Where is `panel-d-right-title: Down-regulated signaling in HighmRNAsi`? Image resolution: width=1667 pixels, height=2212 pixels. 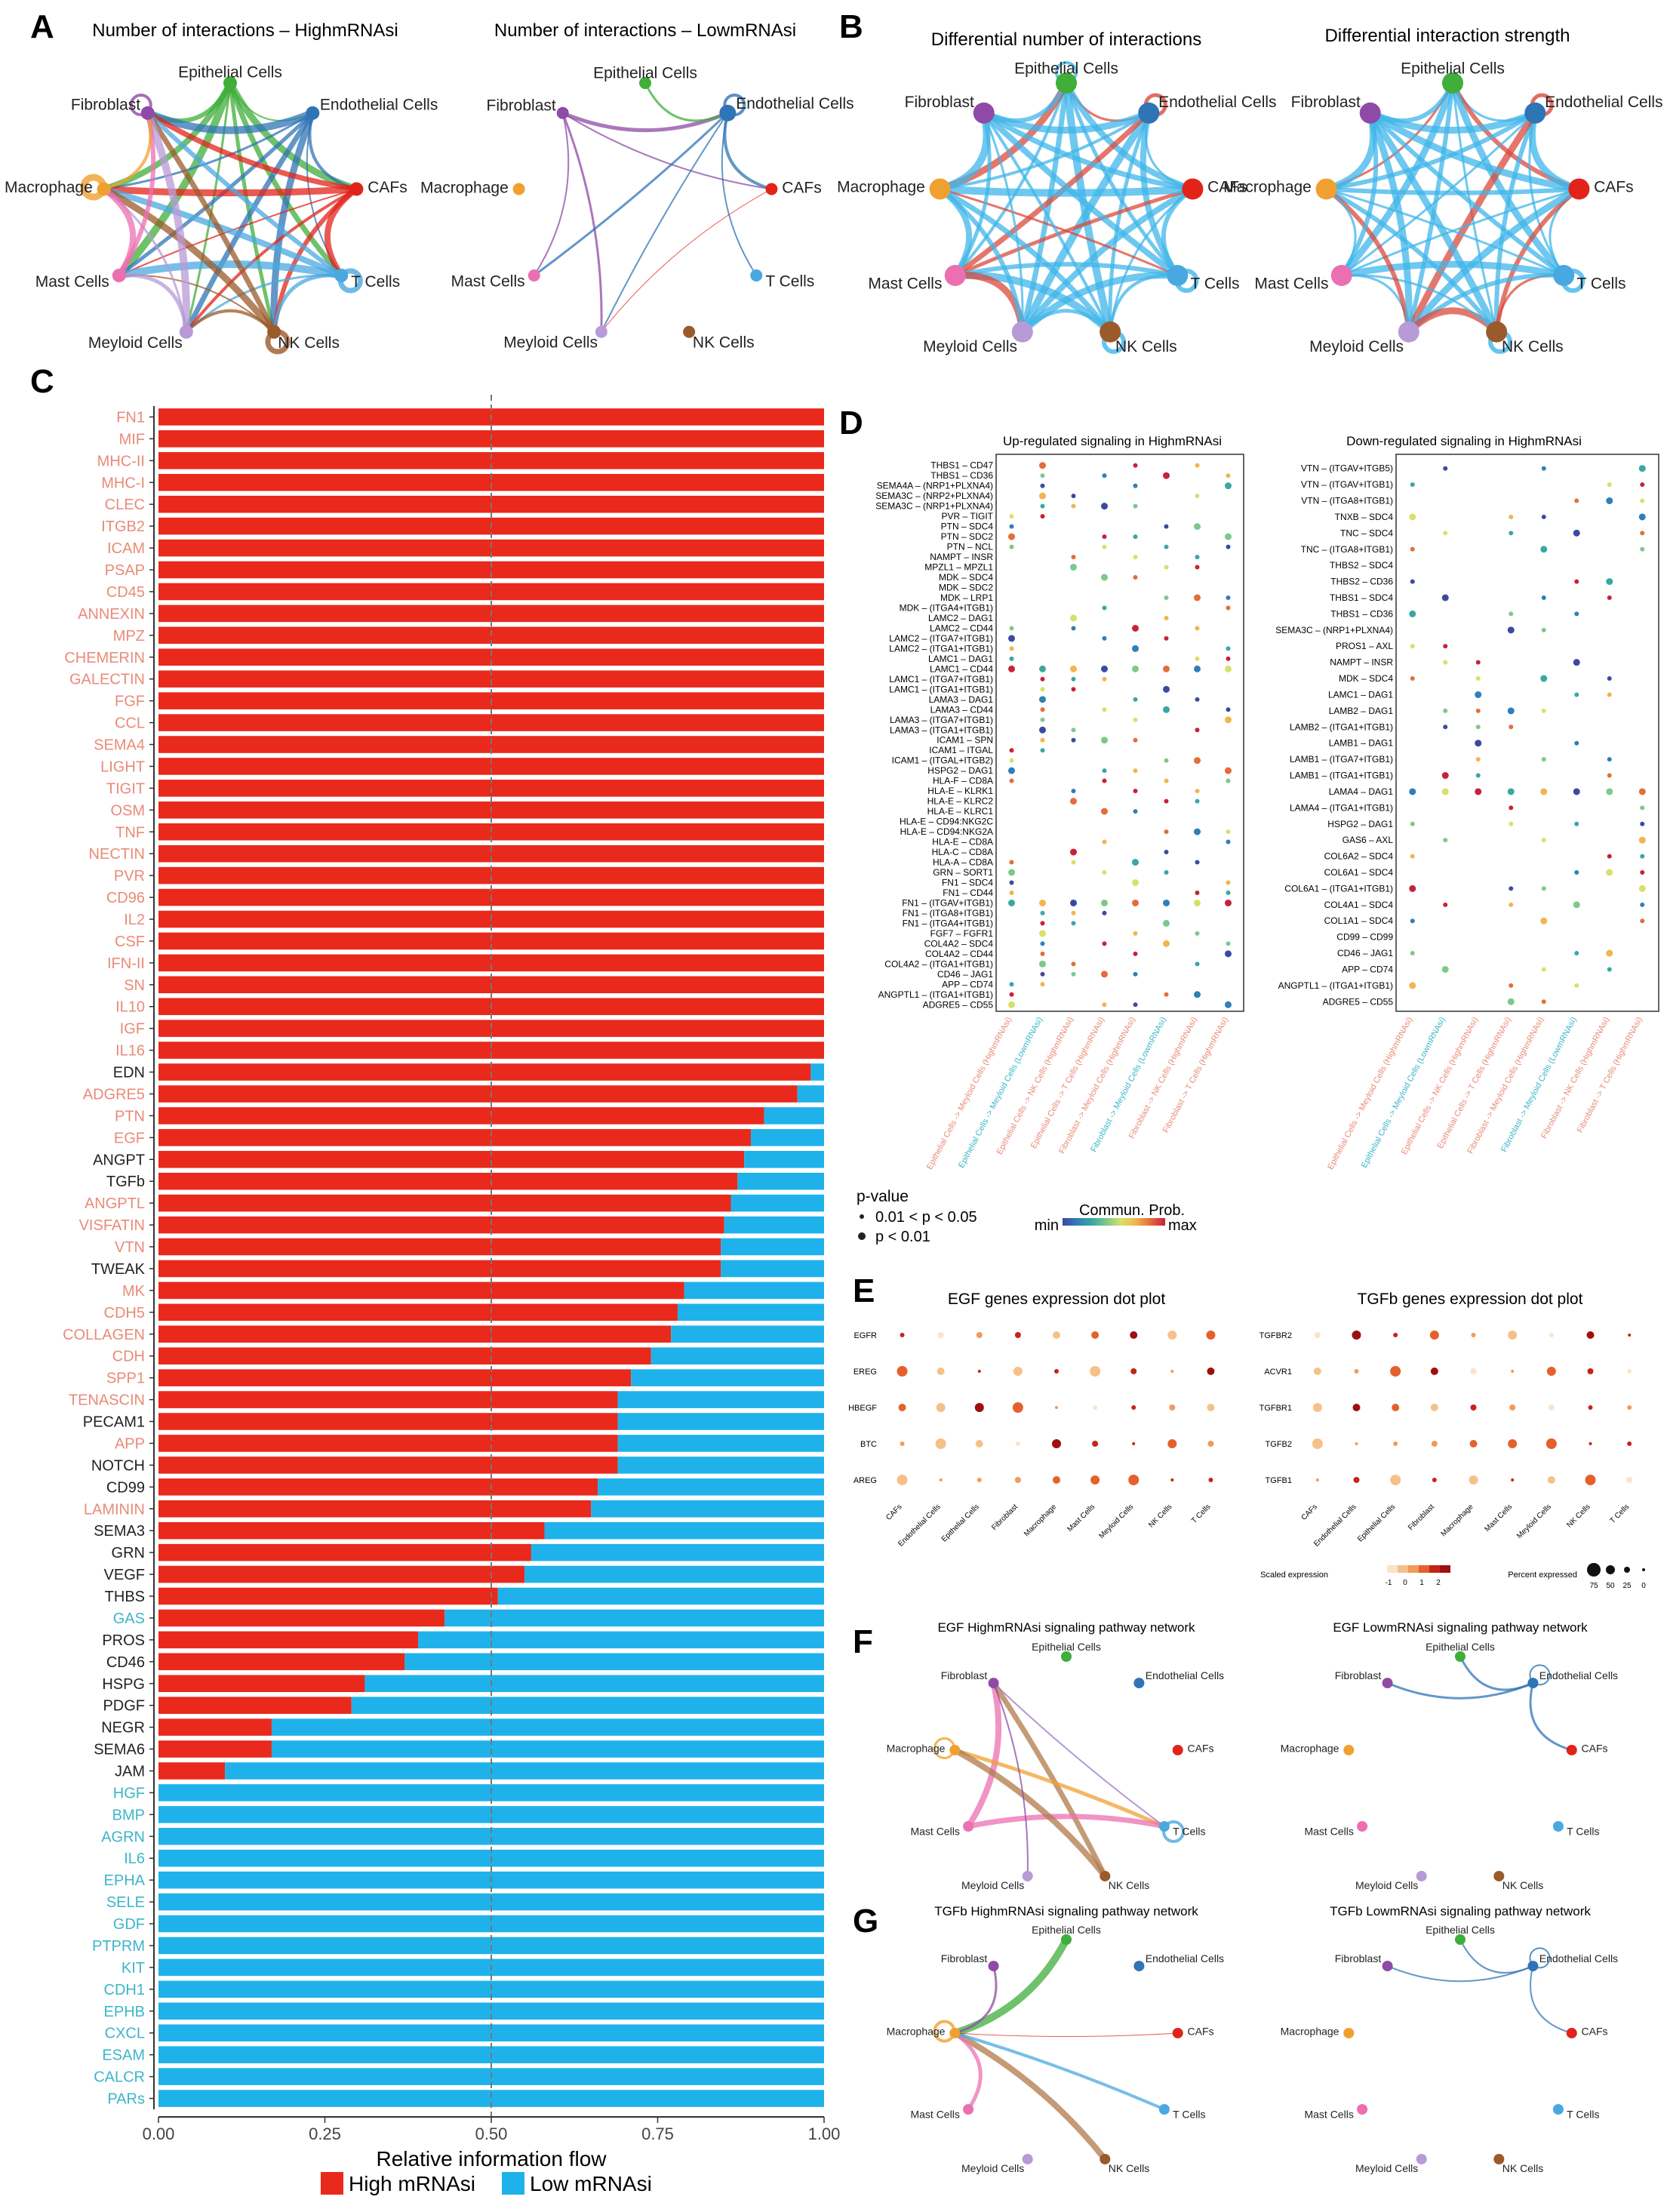
panel-d-right-title: Down-regulated signaling in HighmRNAsi is located at coordinates (1464, 441).